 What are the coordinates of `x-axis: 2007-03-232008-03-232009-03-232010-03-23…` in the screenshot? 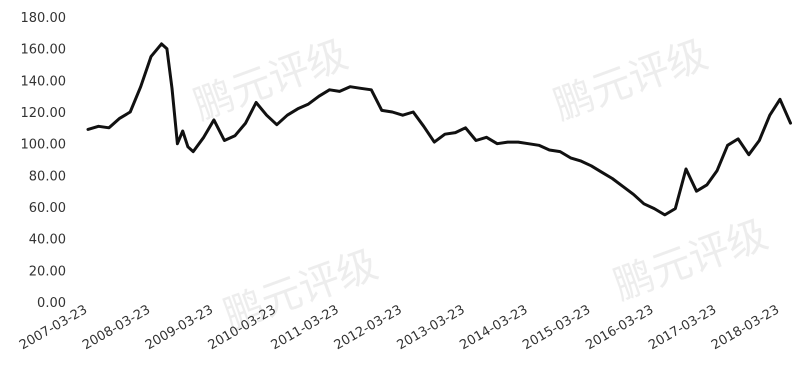 It's located at (399, 327).